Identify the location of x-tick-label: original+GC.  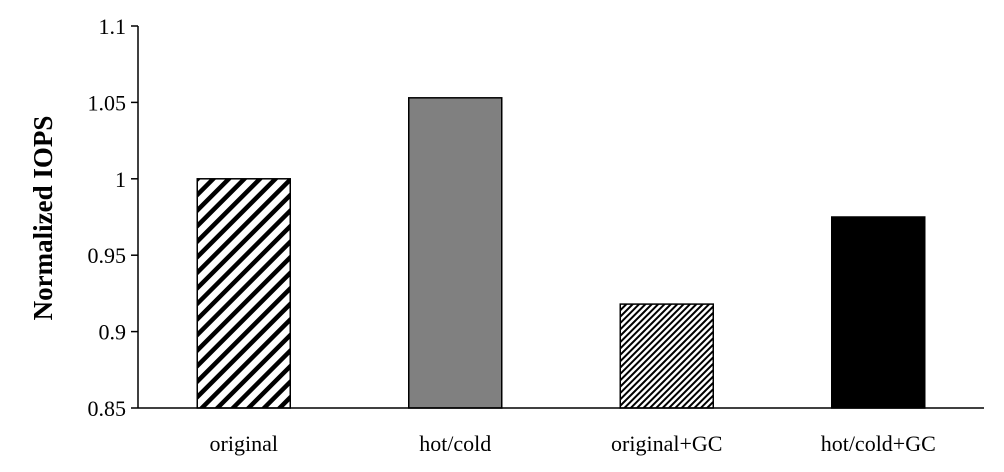
(666, 443).